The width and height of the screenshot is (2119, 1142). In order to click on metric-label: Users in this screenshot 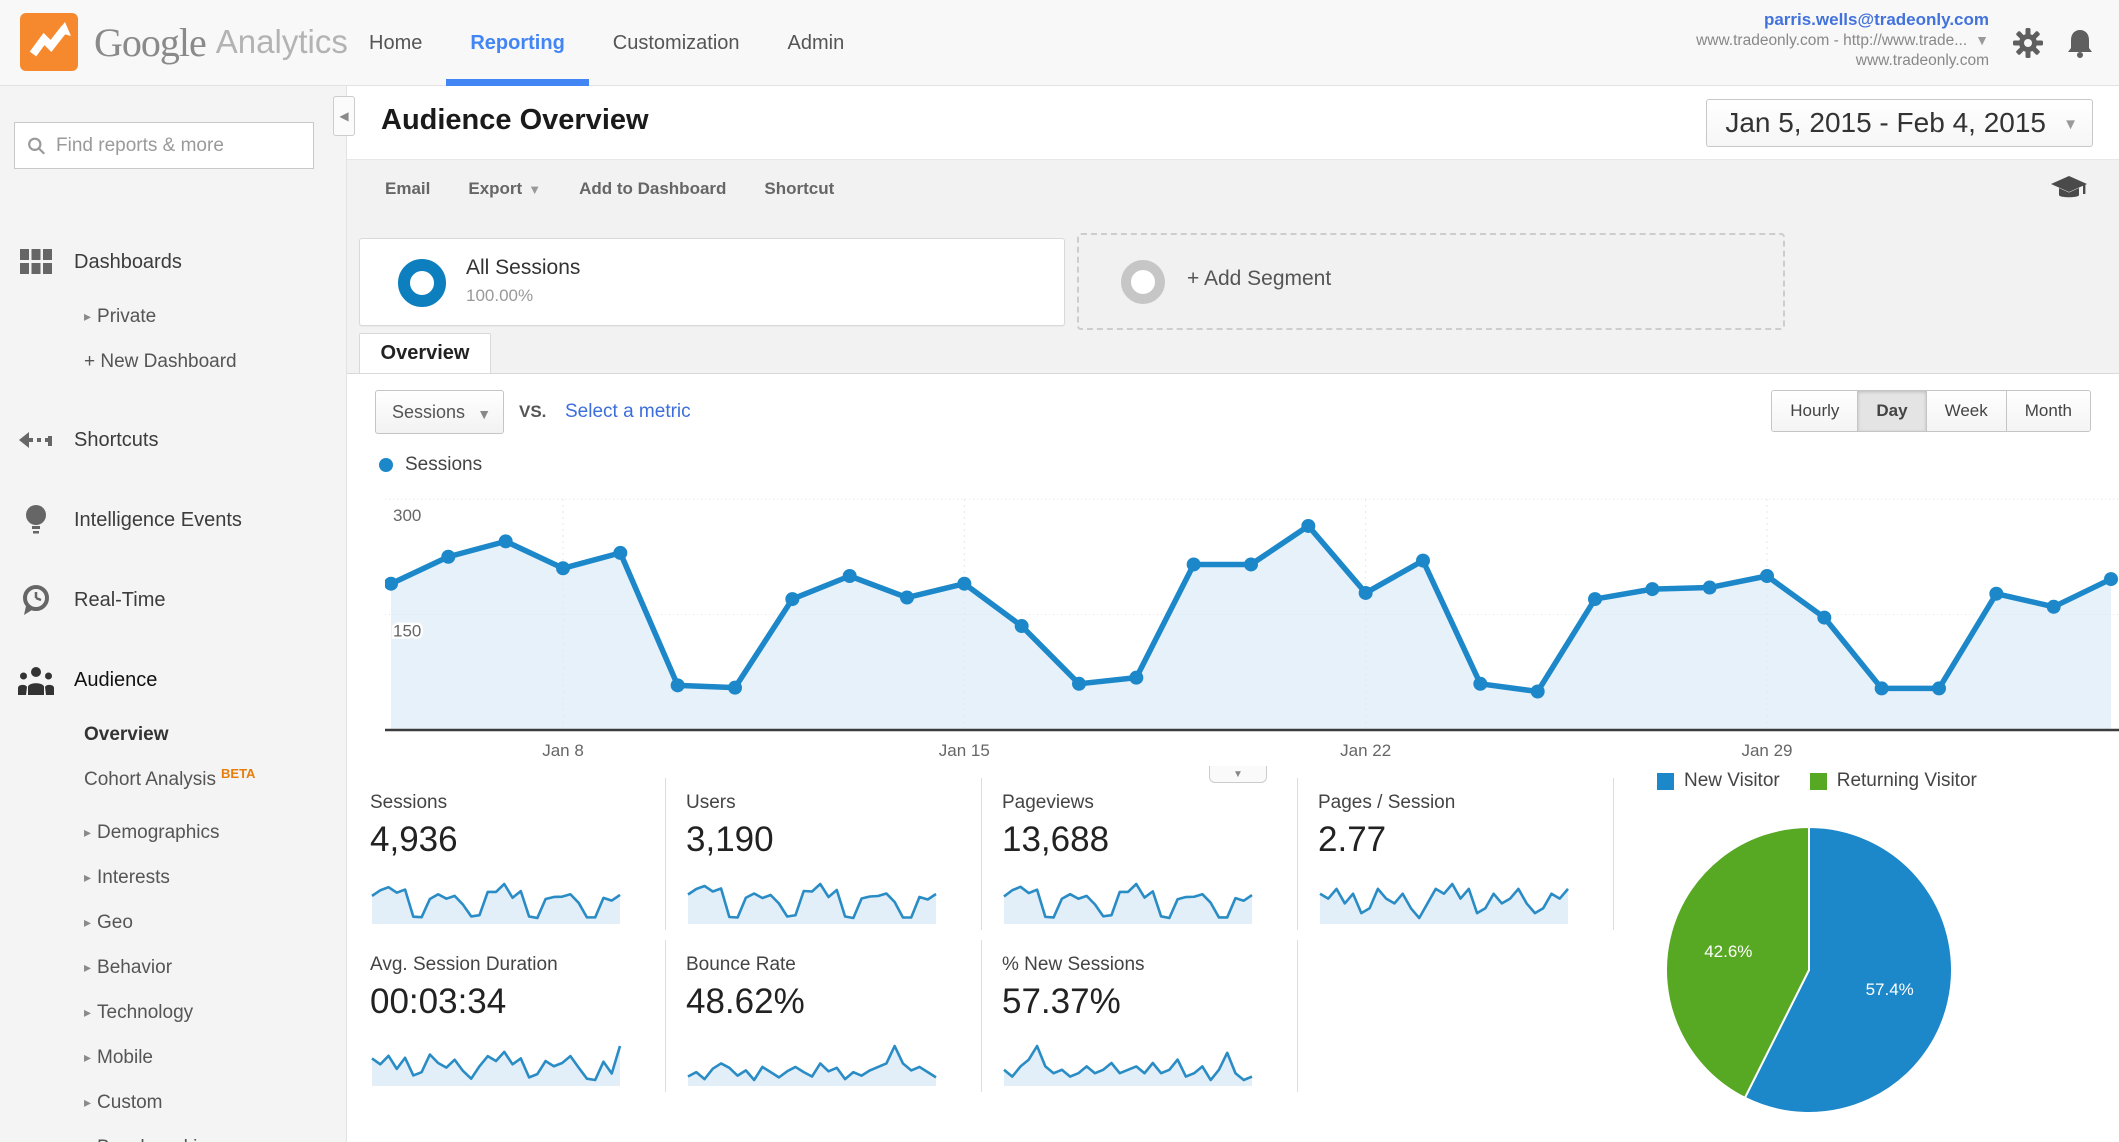, I will do `click(711, 802)`.